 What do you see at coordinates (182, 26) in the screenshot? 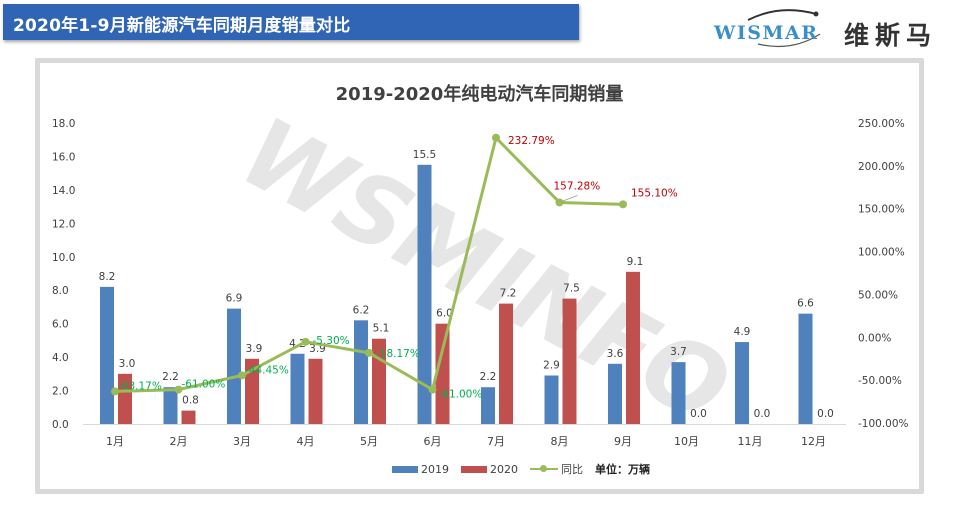
I see `page-title: 2020年1-9月新能源汽车同期月度销量对比` at bounding box center [182, 26].